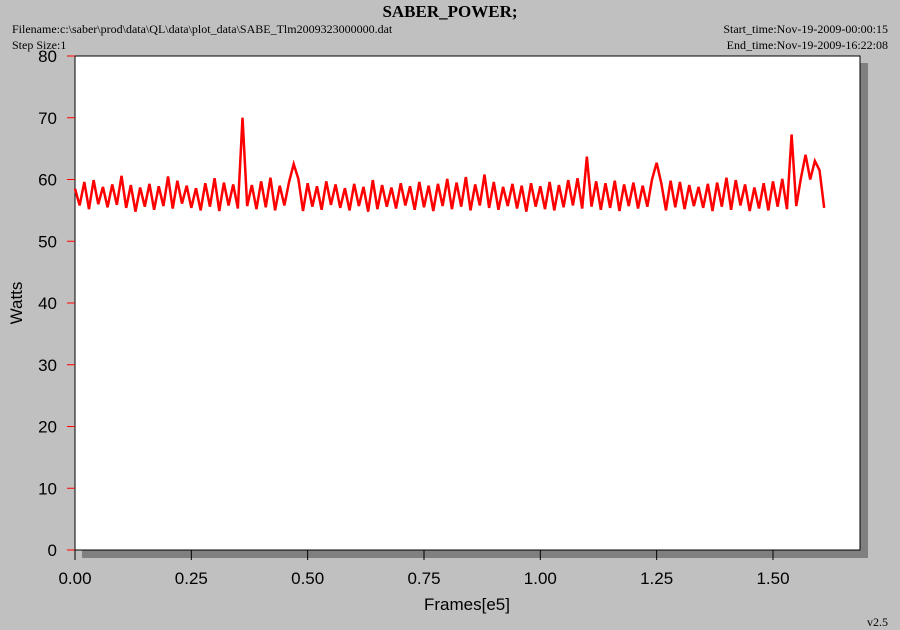  What do you see at coordinates (16, 303) in the screenshot?
I see `y-axis-label: Watts` at bounding box center [16, 303].